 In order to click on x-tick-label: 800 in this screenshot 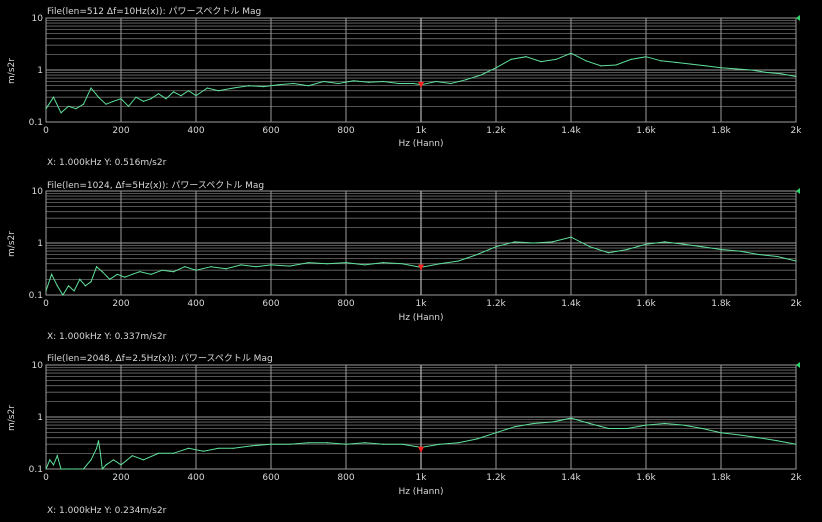, I will do `click(345, 478)`.